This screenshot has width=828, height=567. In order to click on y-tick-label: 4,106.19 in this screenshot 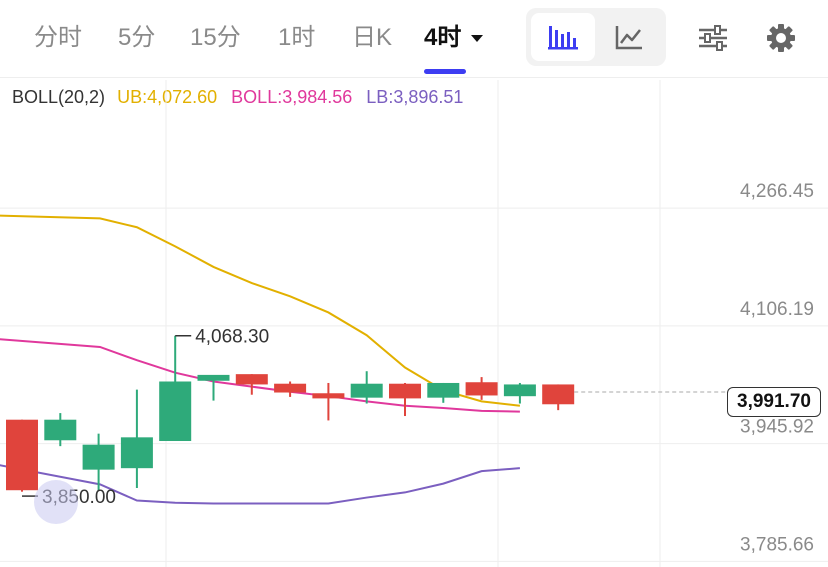, I will do `click(777, 309)`.